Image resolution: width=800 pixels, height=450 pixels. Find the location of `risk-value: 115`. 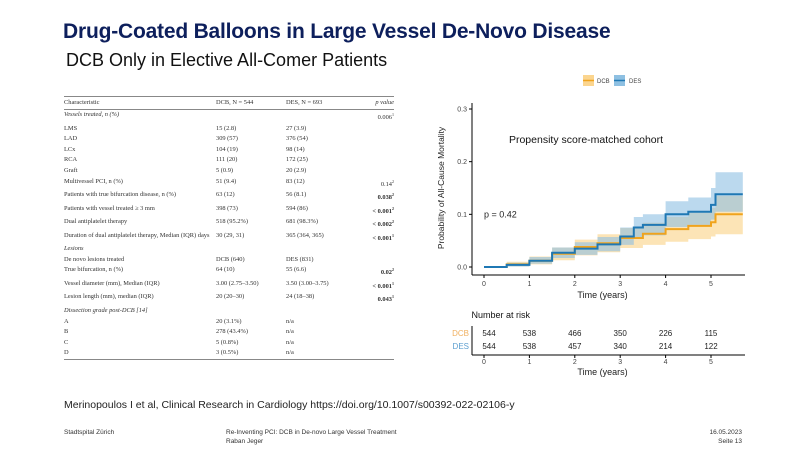

risk-value: 115 is located at coordinates (711, 333).